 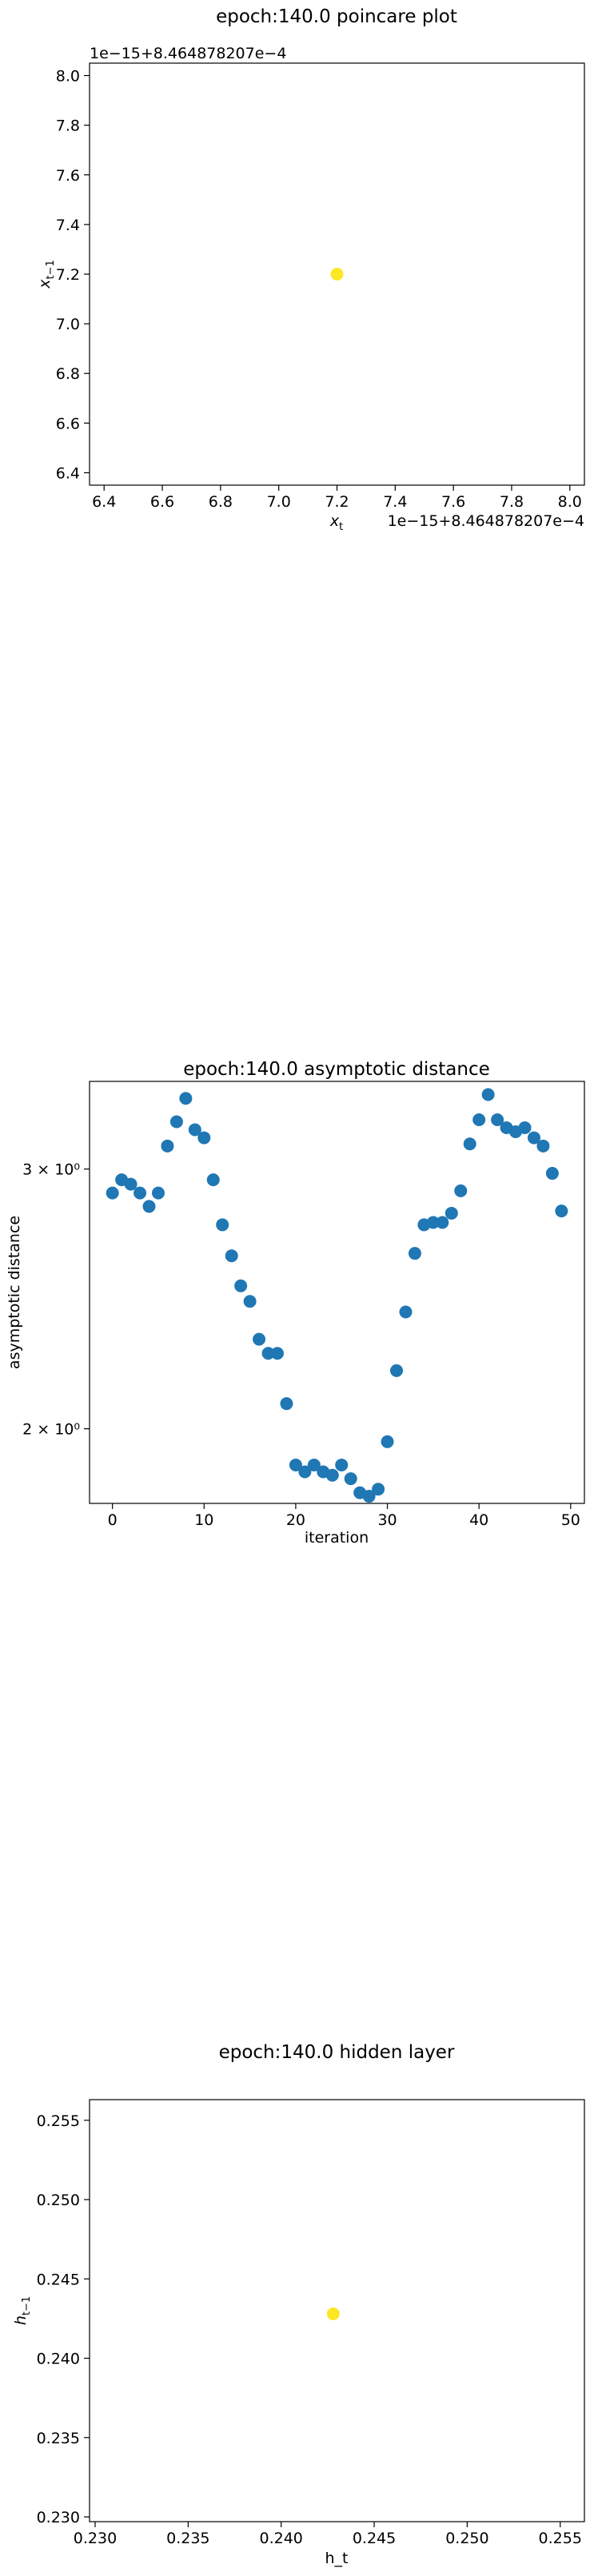 What do you see at coordinates (14, 1292) in the screenshot?
I see `asymptotic-distance-y-axis-label: asymptotic distance` at bounding box center [14, 1292].